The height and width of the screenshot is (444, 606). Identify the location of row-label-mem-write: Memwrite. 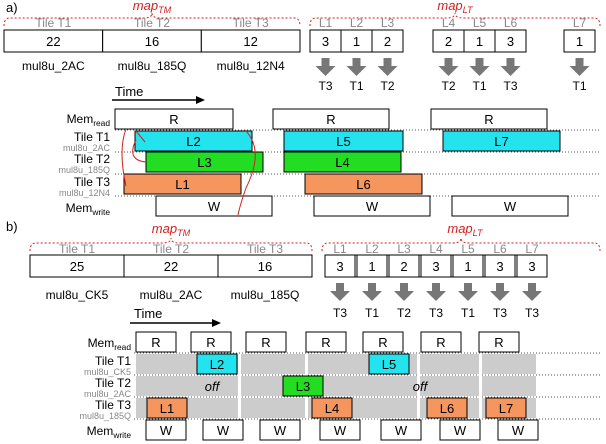
(88, 209).